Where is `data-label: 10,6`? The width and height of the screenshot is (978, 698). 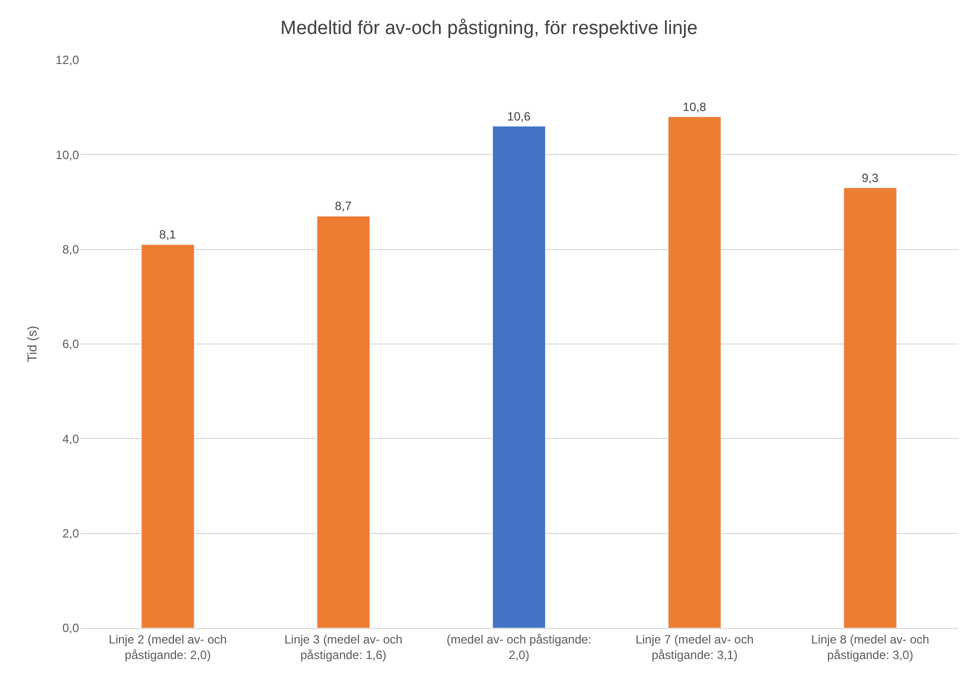 data-label: 10,6 is located at coordinates (519, 116).